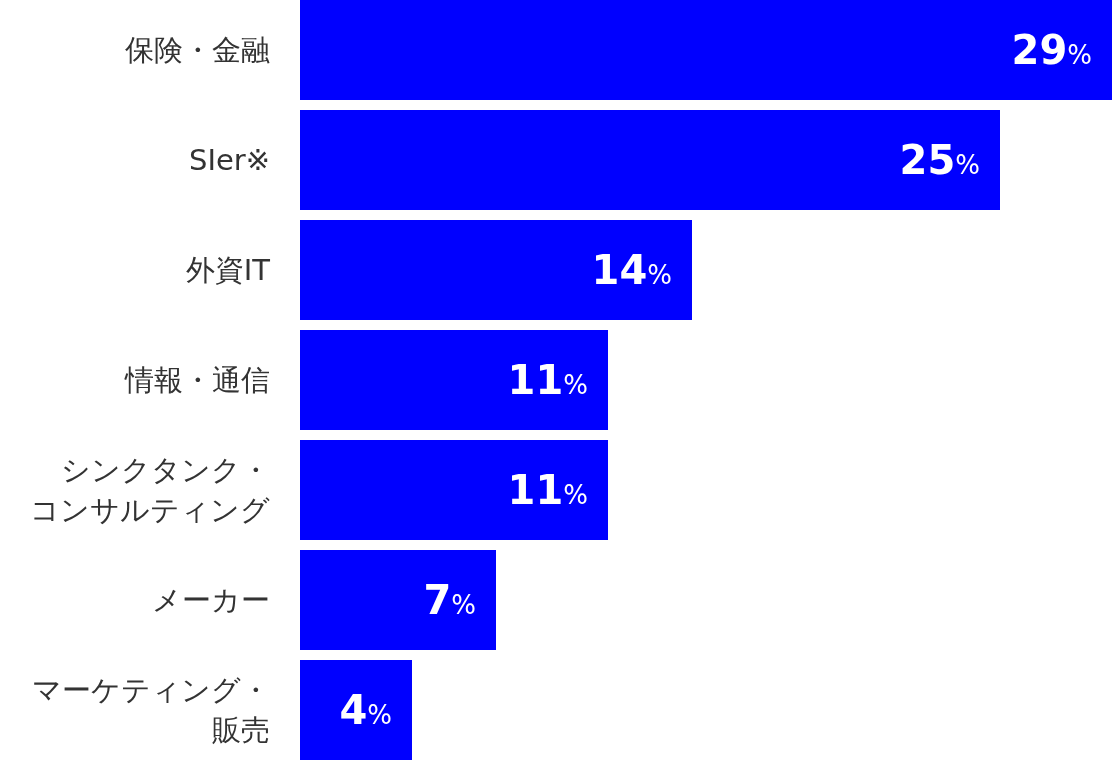 Image resolution: width=1120 pixels, height=760 pixels. I want to click on y-tick-label: 情報・通信, so click(197, 380).